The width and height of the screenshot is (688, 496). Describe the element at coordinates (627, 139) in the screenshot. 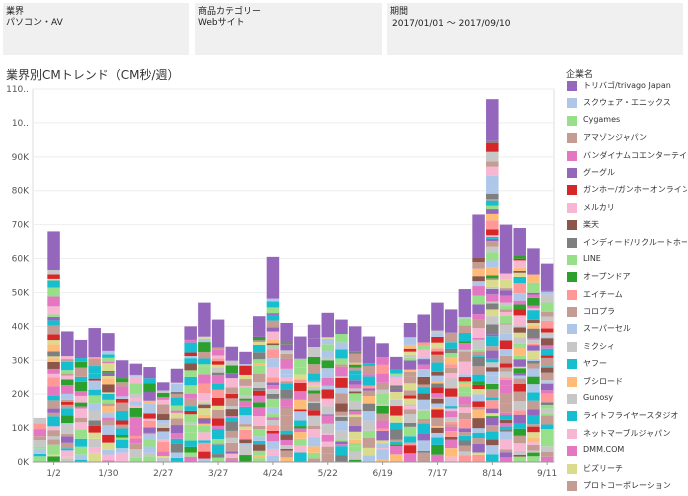

I see `legend-item: アマゾンジャパン` at that location.